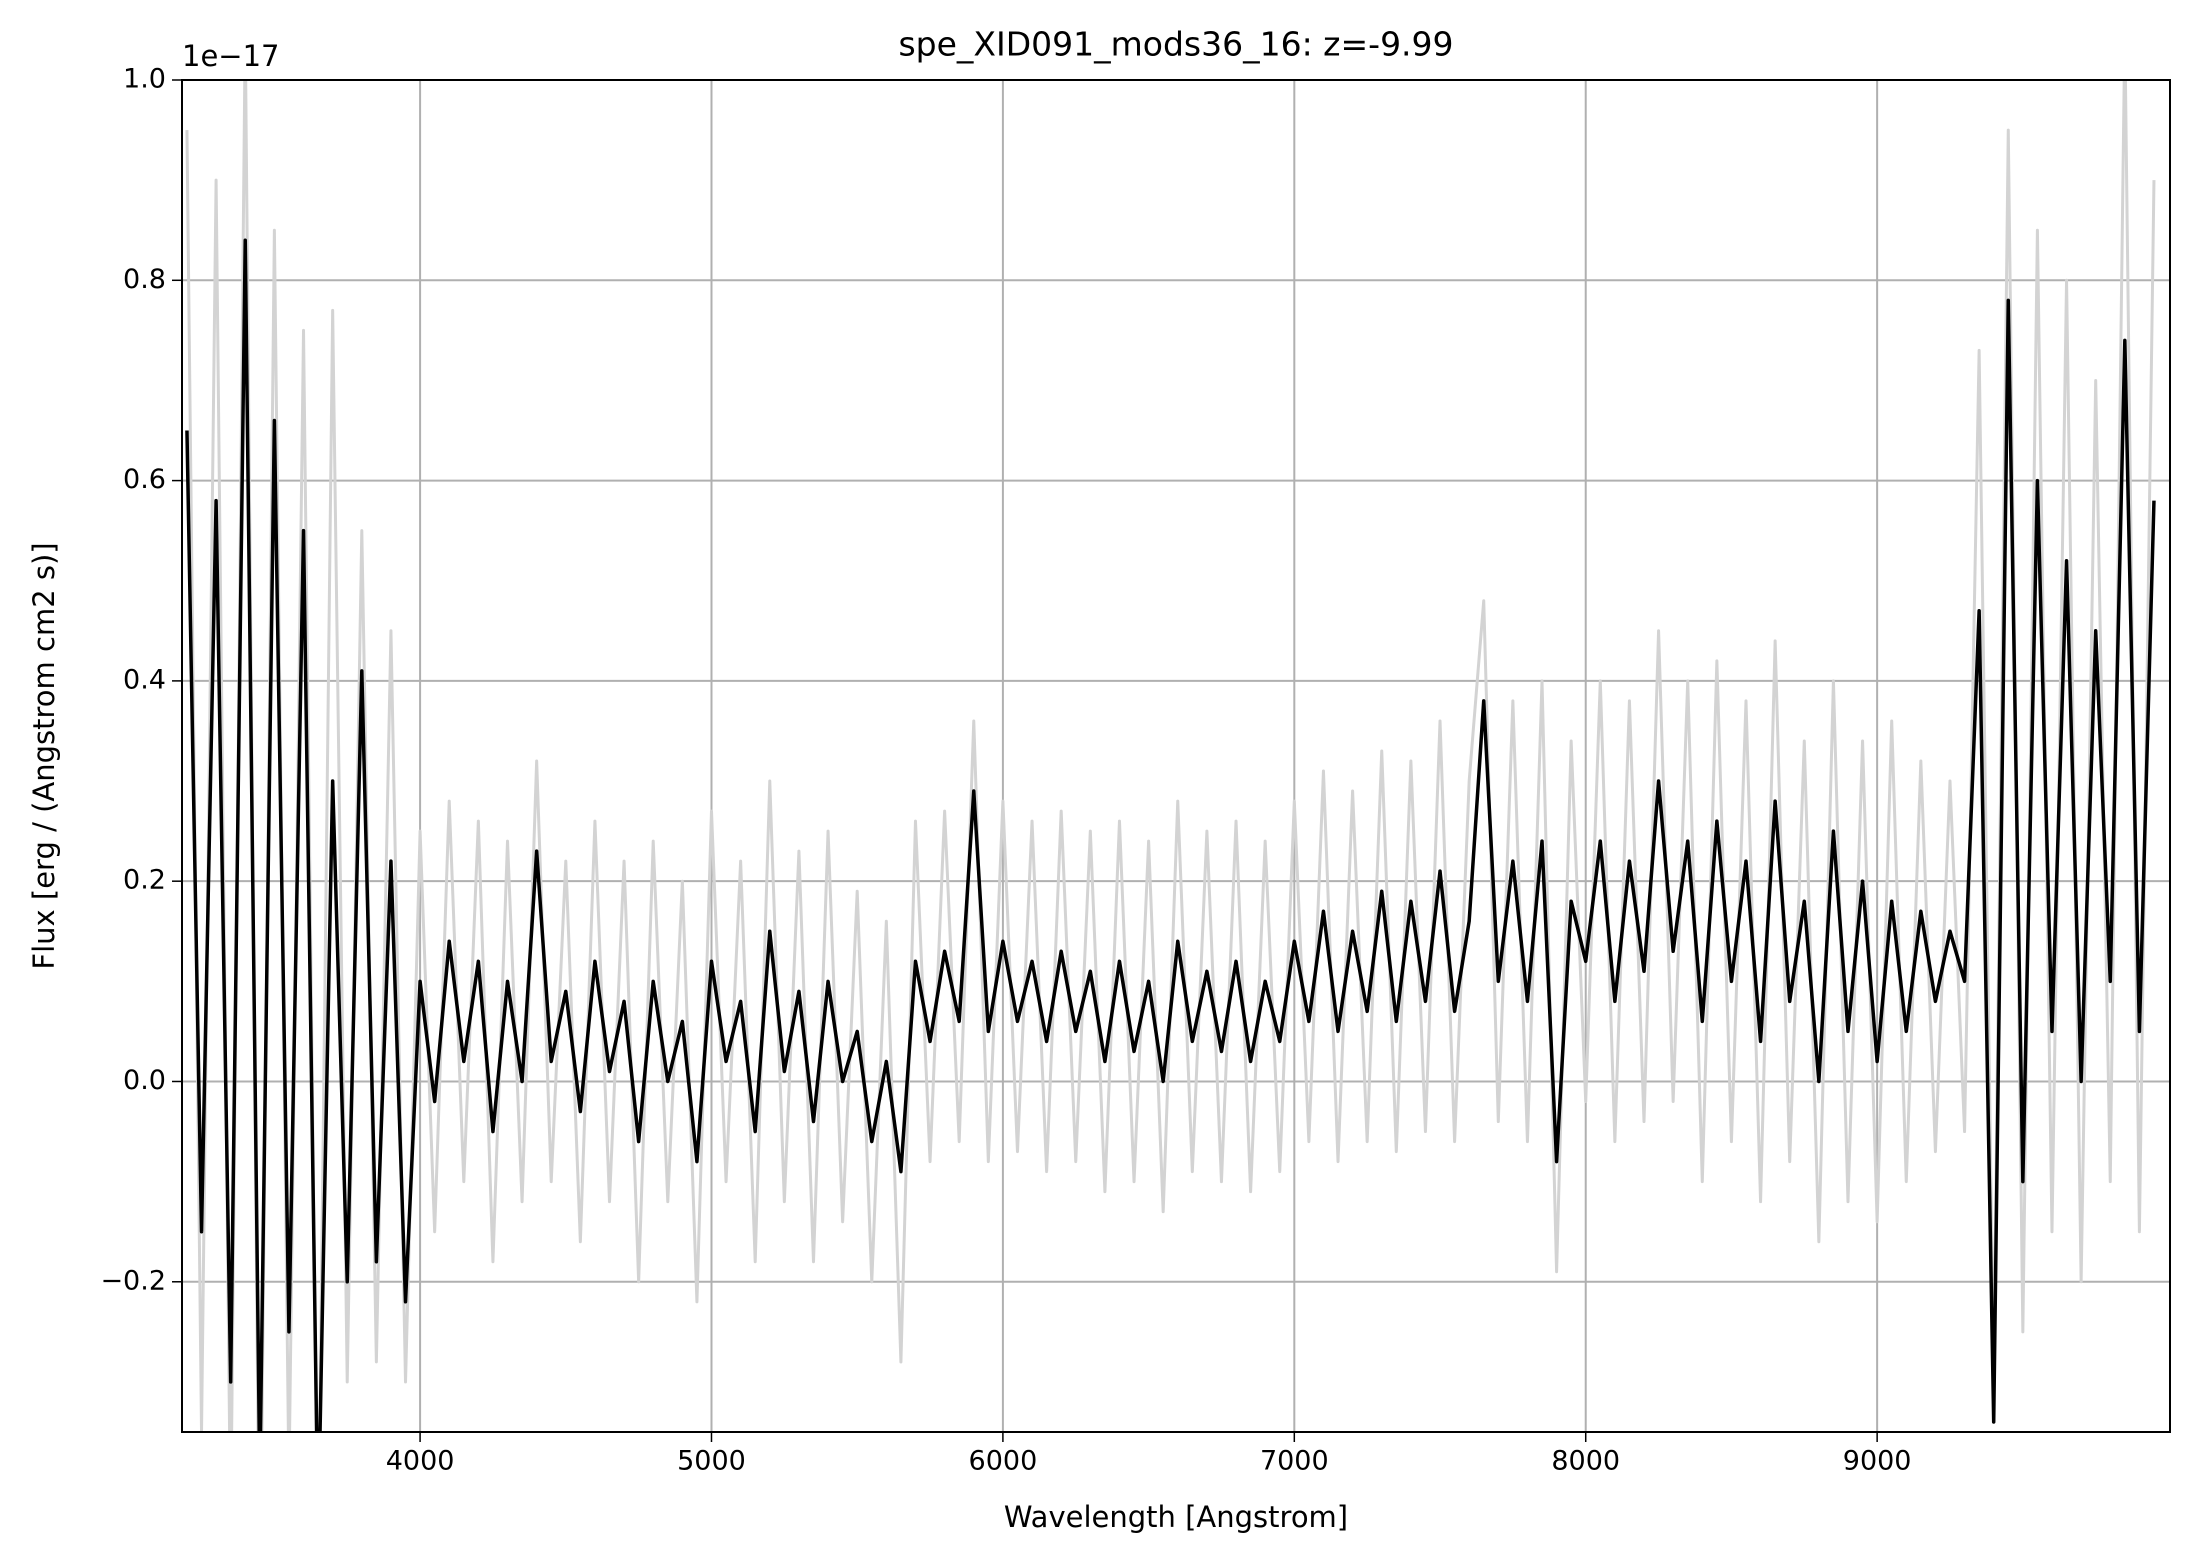 The width and height of the screenshot is (2194, 1565). I want to click on x-tick-label: 6000, so click(1003, 1461).